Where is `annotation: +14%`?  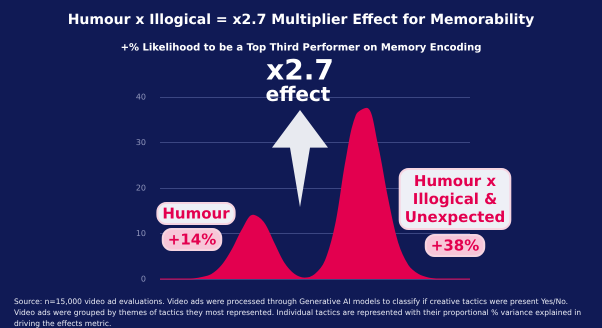
annotation: +14% is located at coordinates (192, 239).